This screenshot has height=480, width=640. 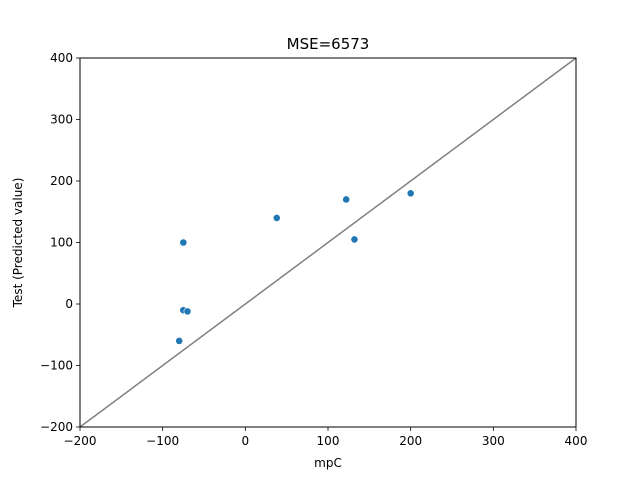 What do you see at coordinates (576, 441) in the screenshot?
I see `x-tick-label: 400` at bounding box center [576, 441].